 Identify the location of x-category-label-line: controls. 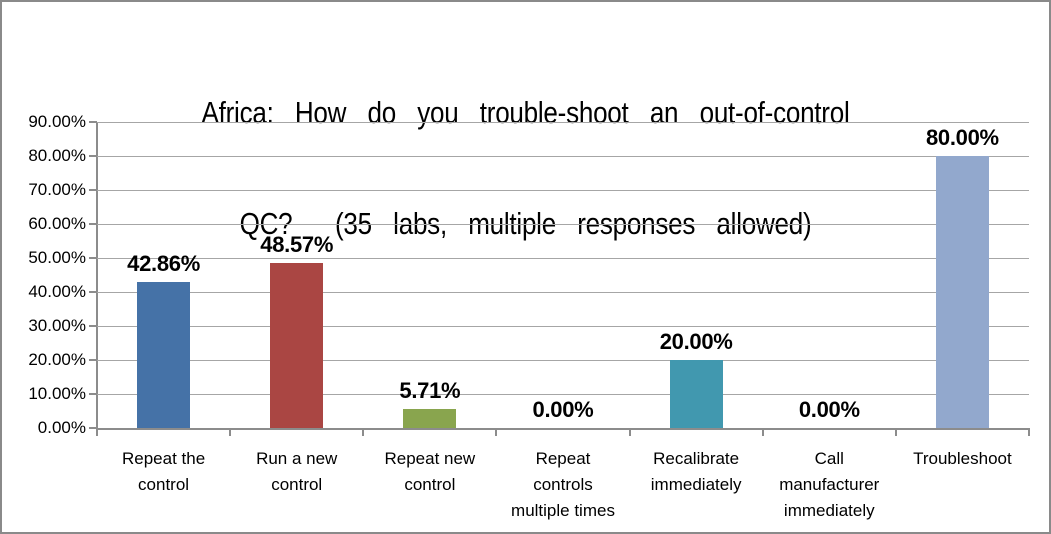
(563, 484).